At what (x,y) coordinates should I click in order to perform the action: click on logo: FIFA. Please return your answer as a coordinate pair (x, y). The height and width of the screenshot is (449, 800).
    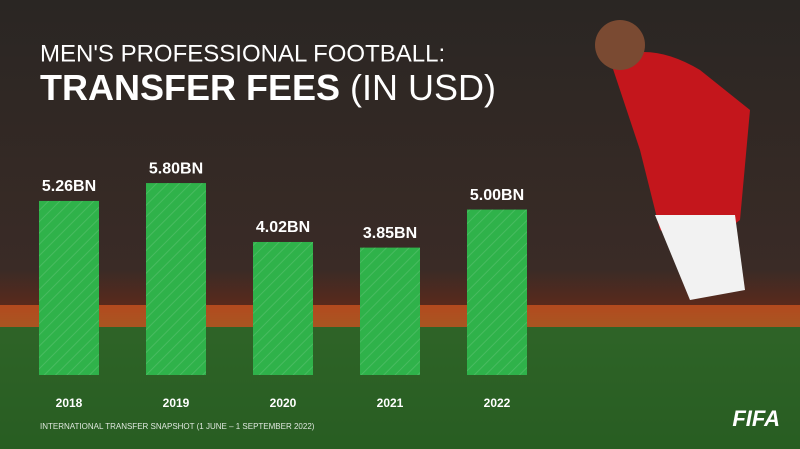
    Looking at the image, I should click on (756, 418).